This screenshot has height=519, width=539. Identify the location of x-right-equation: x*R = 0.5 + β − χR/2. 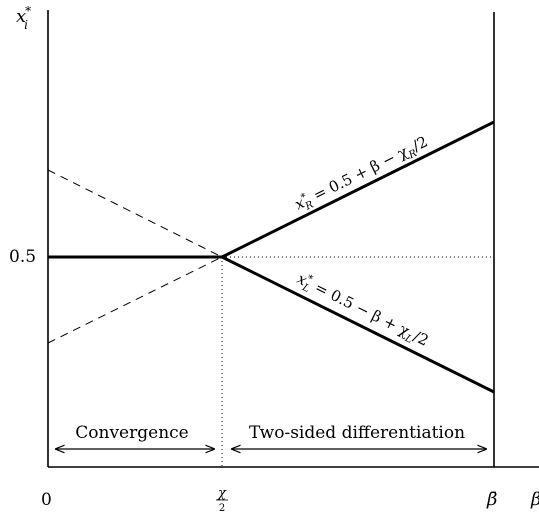
(362, 175).